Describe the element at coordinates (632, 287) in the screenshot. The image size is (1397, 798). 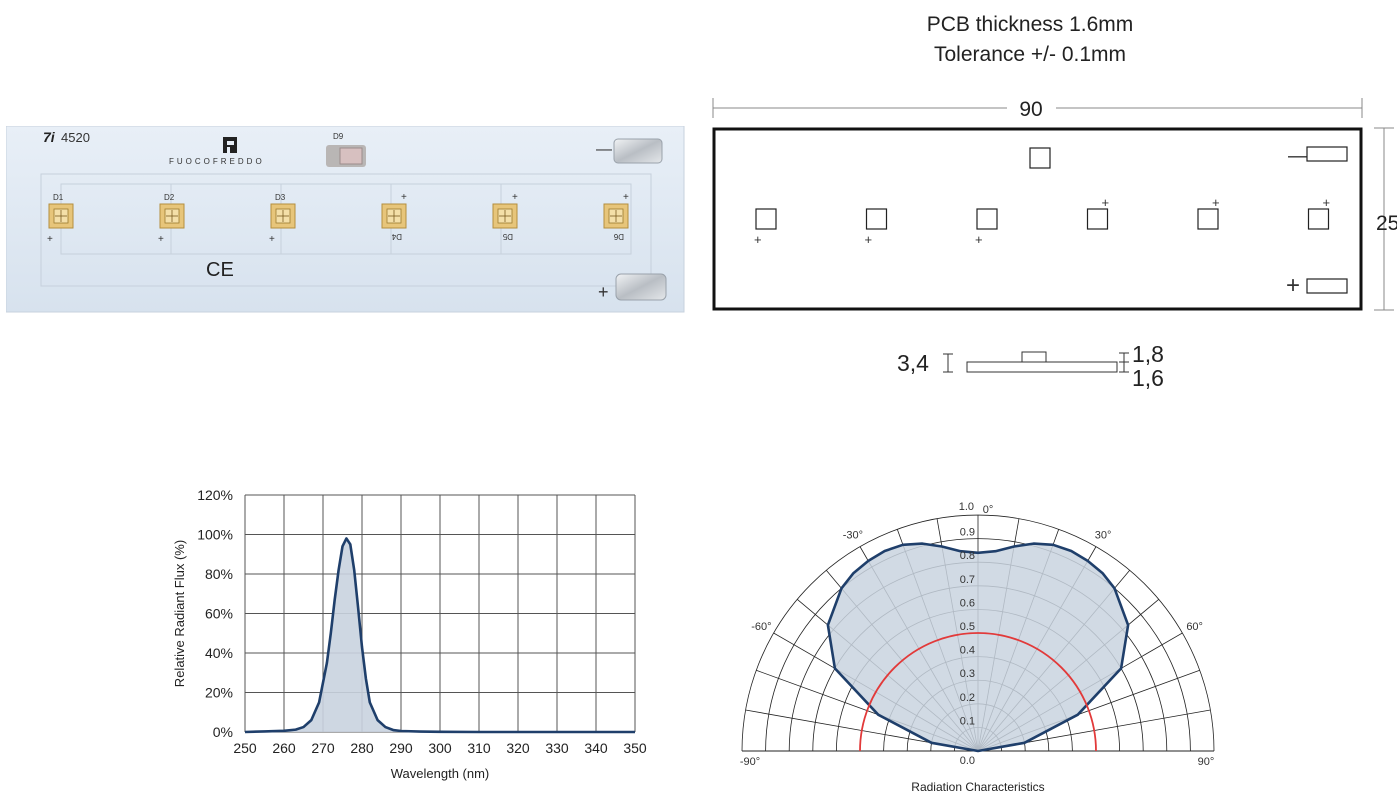
I see `contact-pad-plus: +` at that location.